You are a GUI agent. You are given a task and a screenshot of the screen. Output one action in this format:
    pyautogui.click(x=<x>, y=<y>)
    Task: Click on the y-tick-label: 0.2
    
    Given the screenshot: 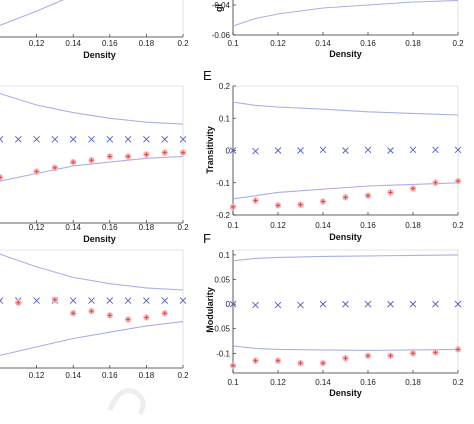 What is the action you would take?
    pyautogui.click(x=225, y=86)
    